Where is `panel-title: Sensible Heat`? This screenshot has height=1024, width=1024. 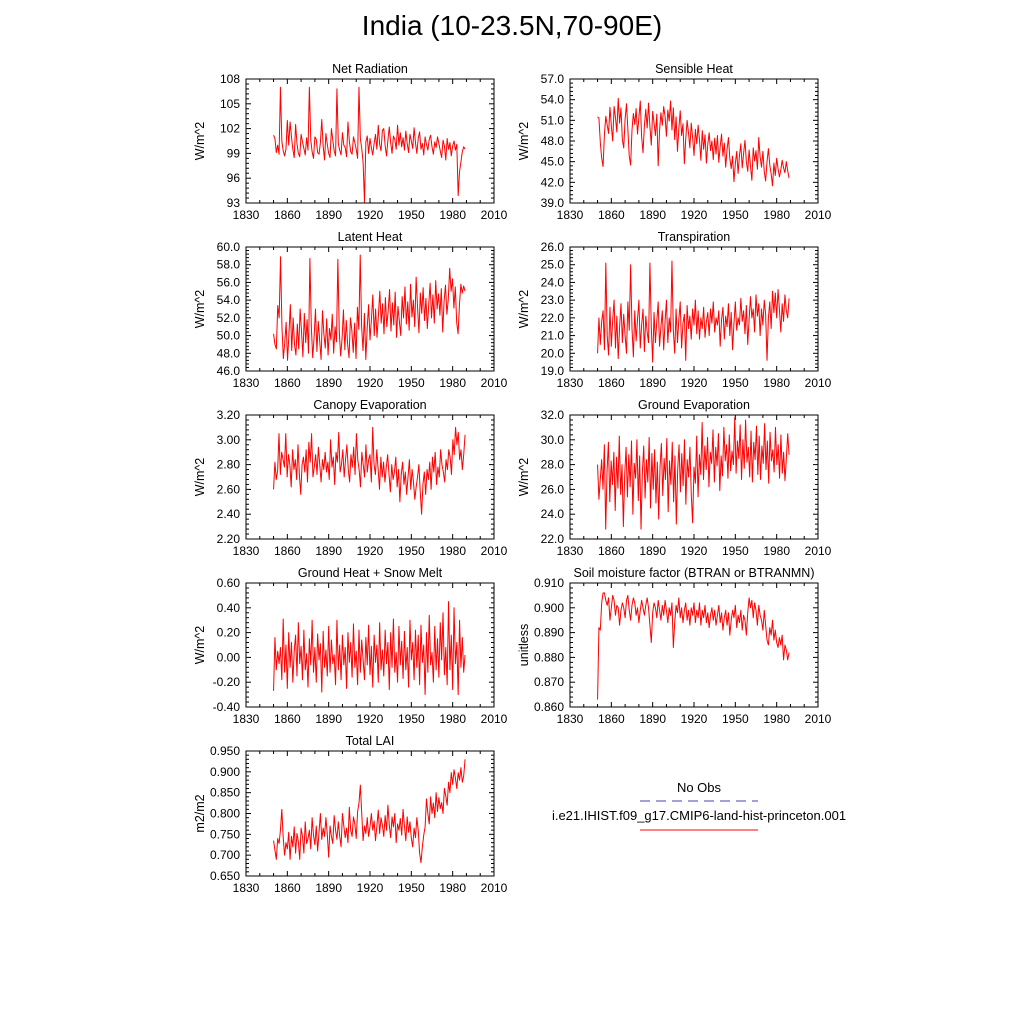 panel-title: Sensible Heat is located at coordinates (694, 69).